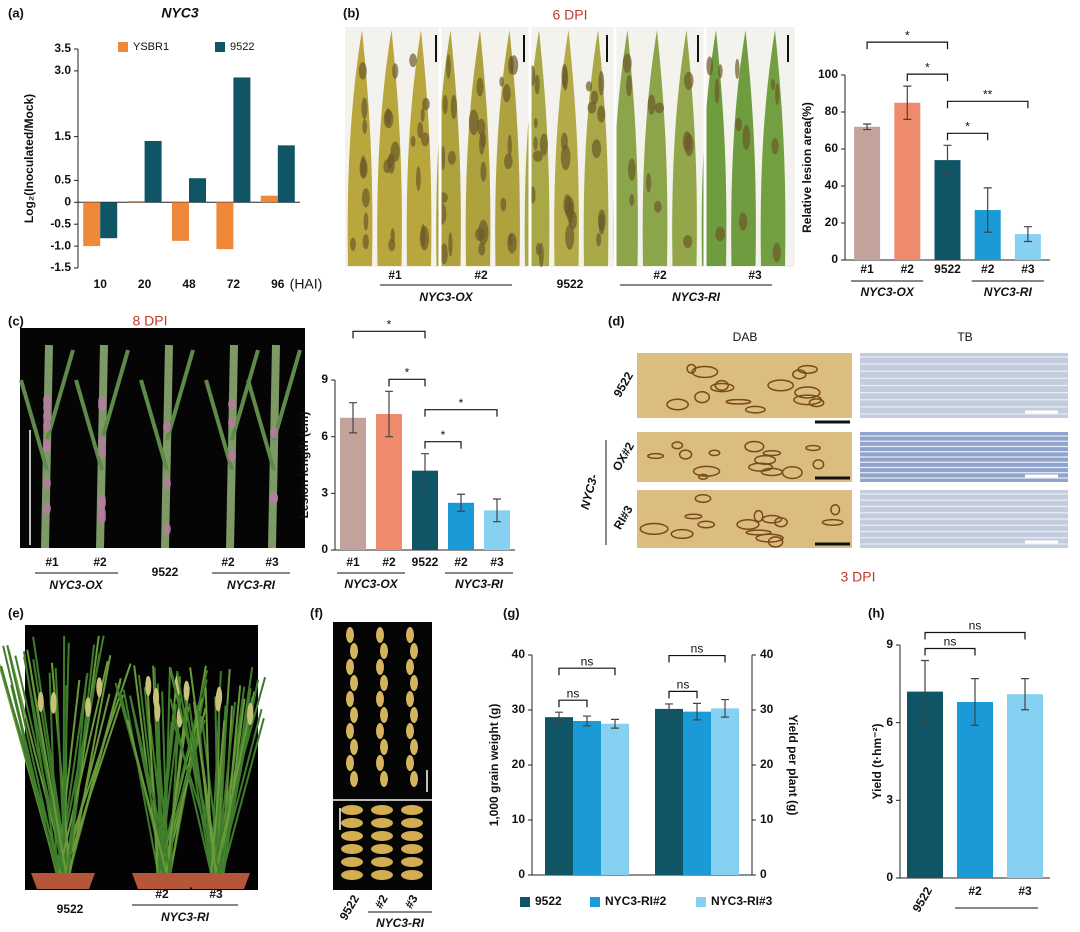  Describe the element at coordinates (569, 15) in the screenshot. I see `photo-title: 6 DPI` at that location.